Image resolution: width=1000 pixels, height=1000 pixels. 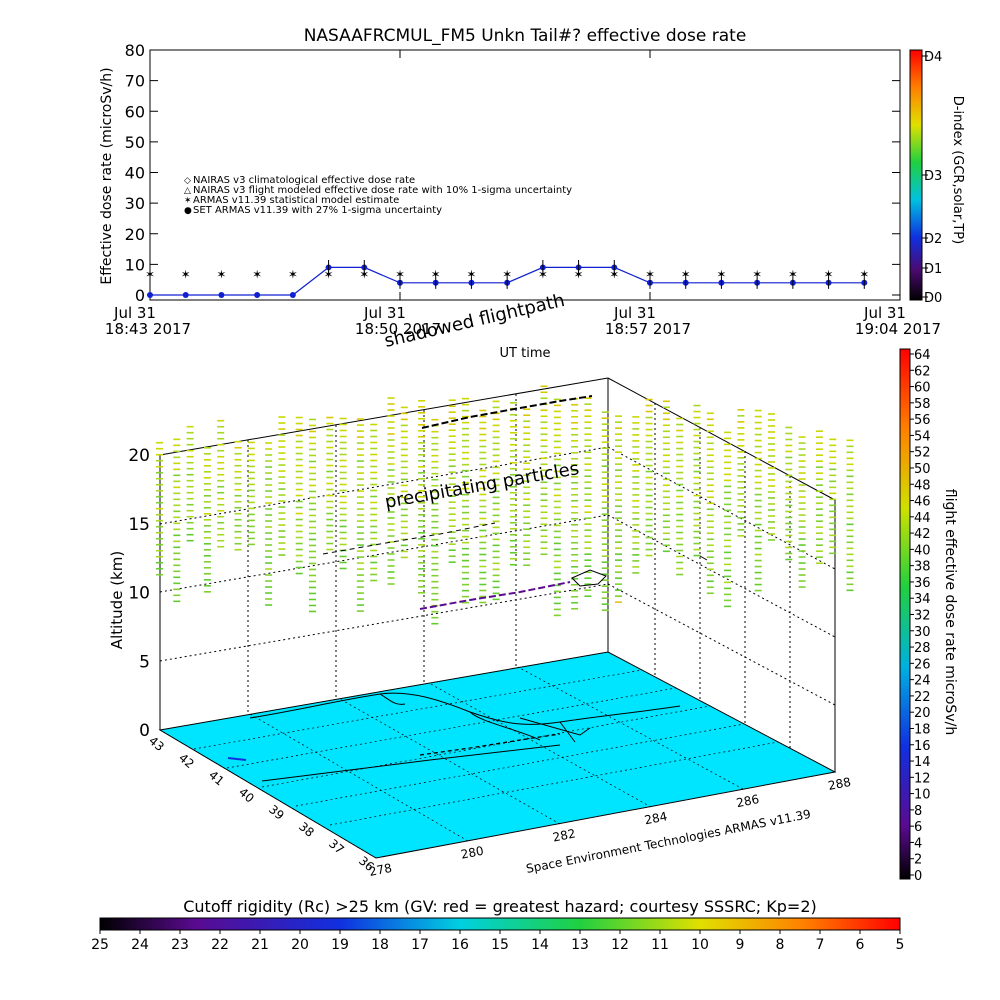 I want to click on dose-tick-label: 20, so click(x=922, y=713).